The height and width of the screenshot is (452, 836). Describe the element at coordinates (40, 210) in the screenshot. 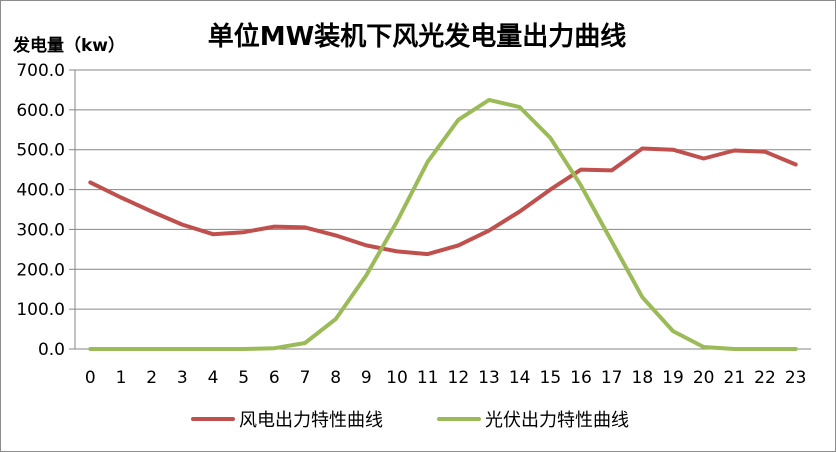

I see `y-tick-labels: 0.0 100.0 200.0 300.0 400.0 500.0 600.0 700.0` at that location.